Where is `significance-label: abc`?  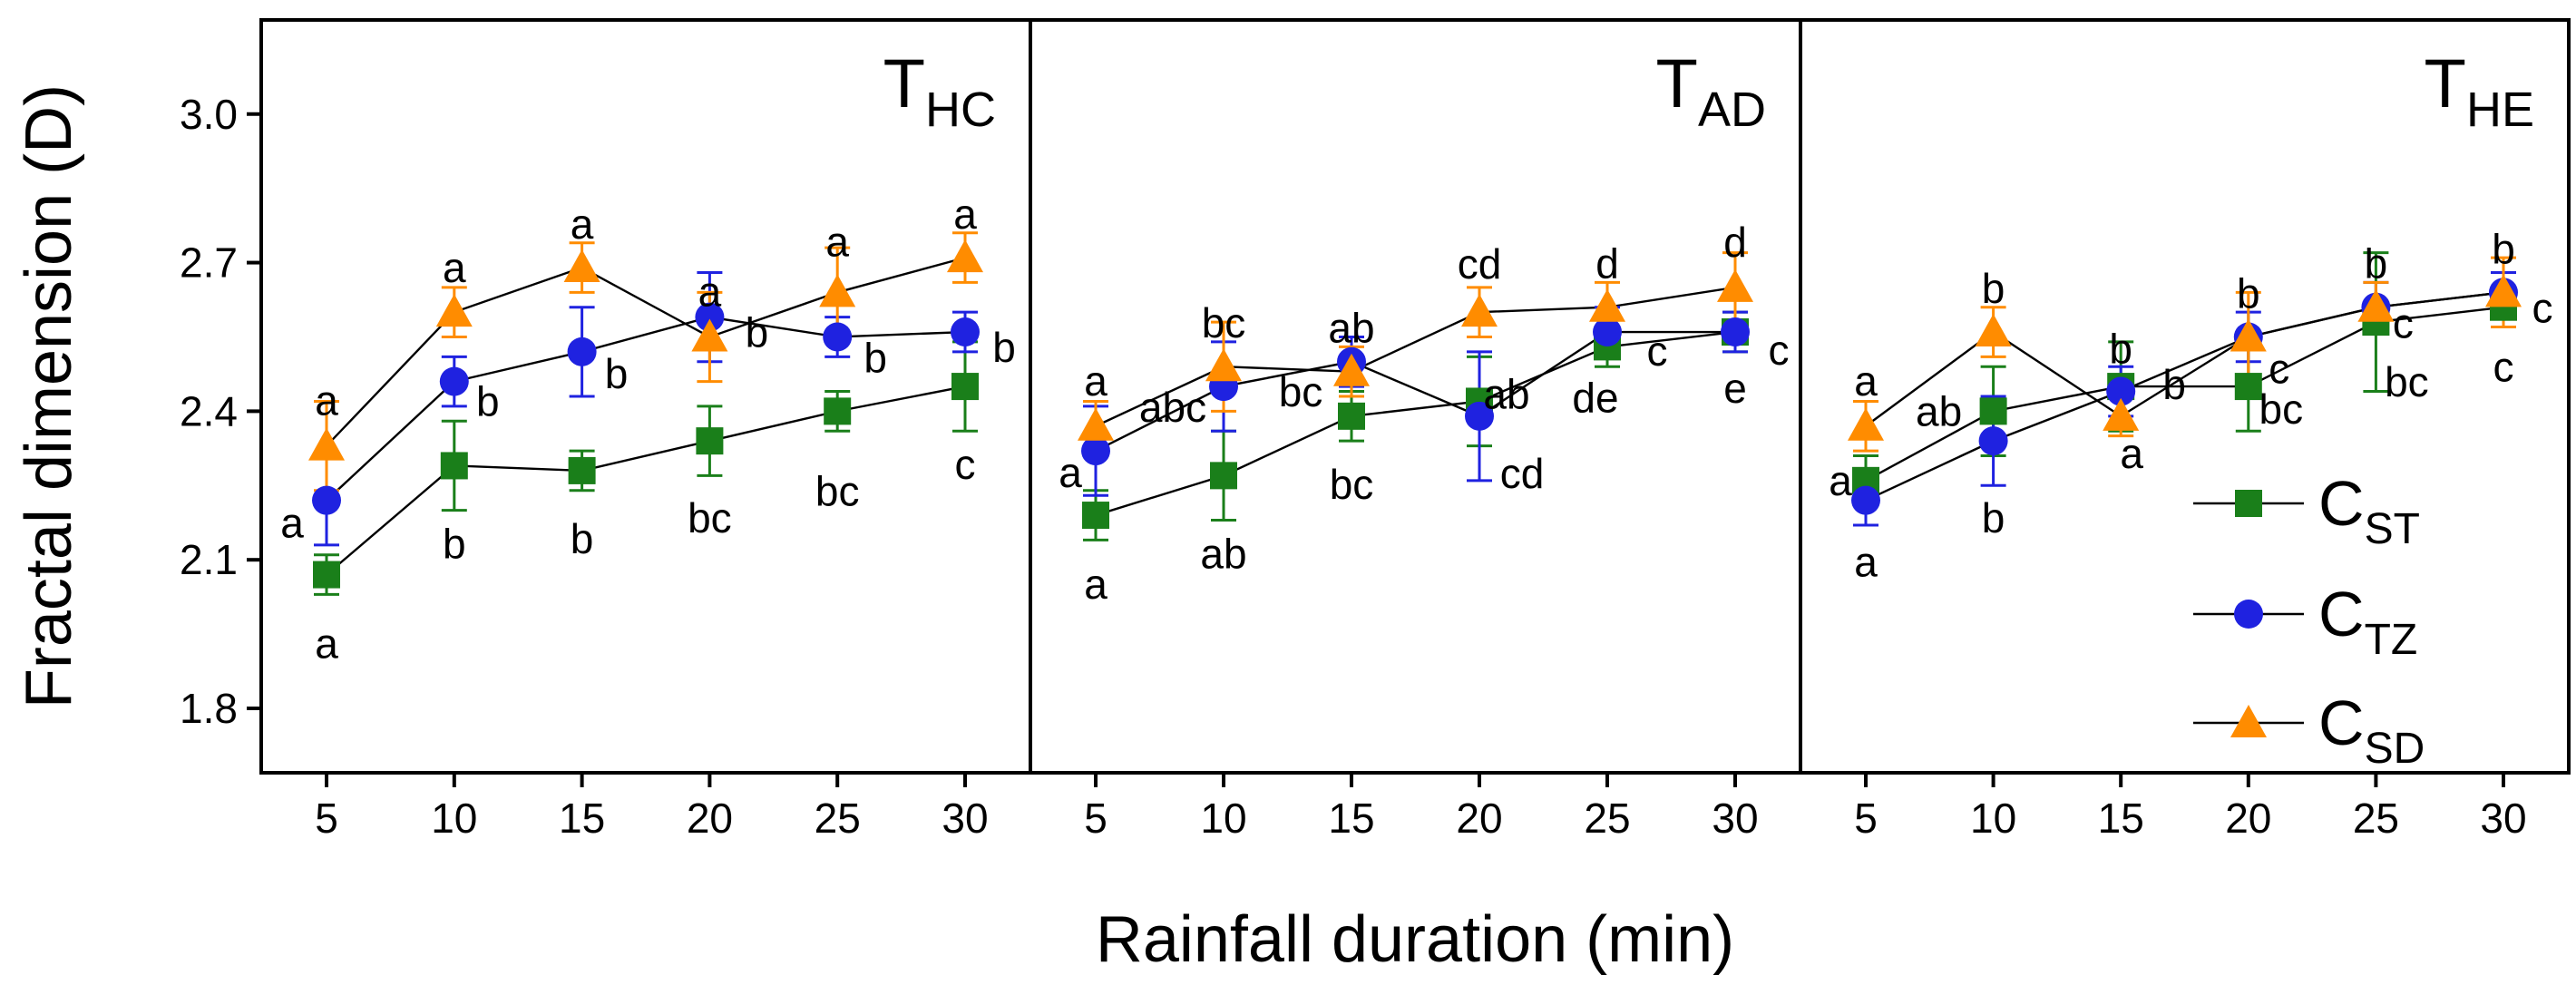
significance-label: abc is located at coordinates (1172, 407).